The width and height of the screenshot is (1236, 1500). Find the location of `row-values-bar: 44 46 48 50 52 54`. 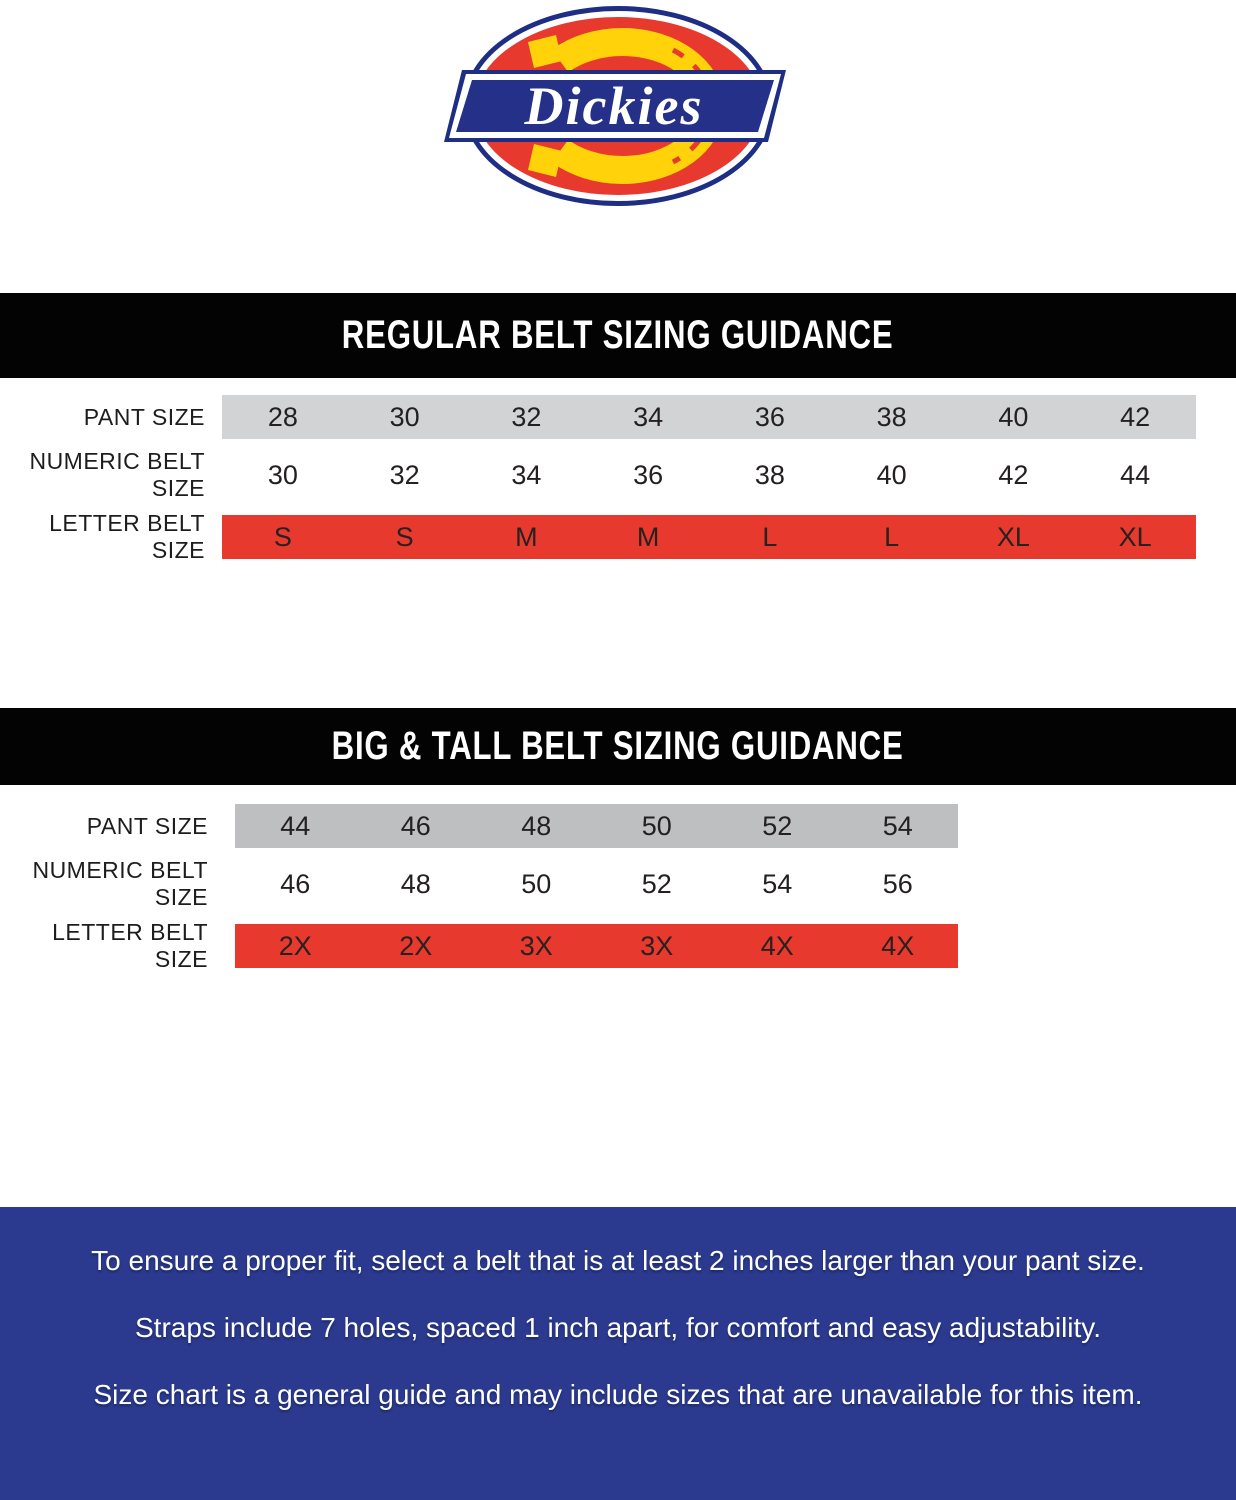

row-values-bar: 44 46 48 50 52 54 is located at coordinates (596, 826).